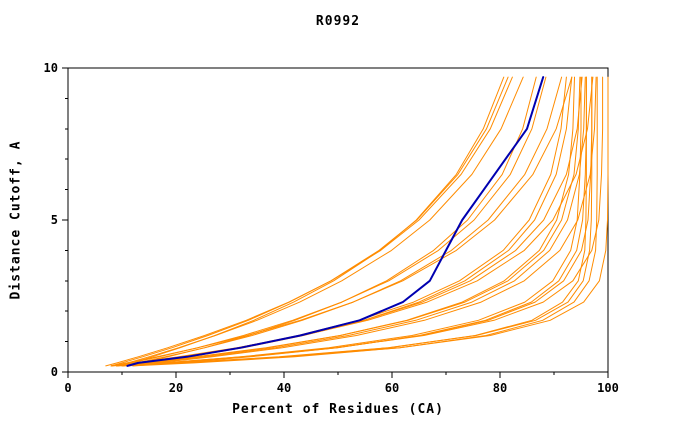 The height and width of the screenshot is (440, 680). I want to click on x-tick-label: 20, so click(176, 388).